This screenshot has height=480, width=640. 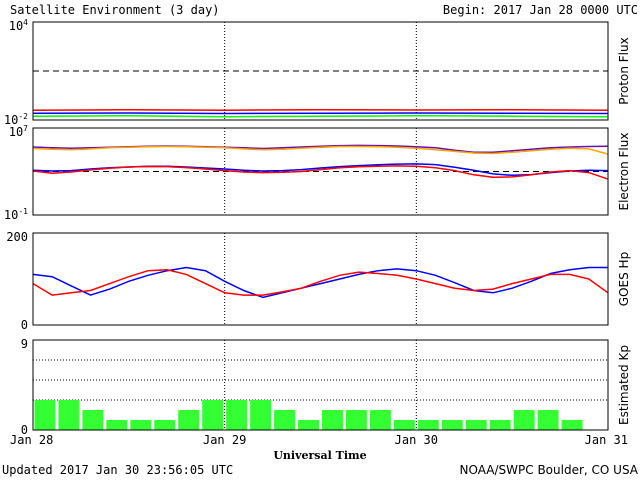 I want to click on orange-series-line, so click(x=320, y=150).